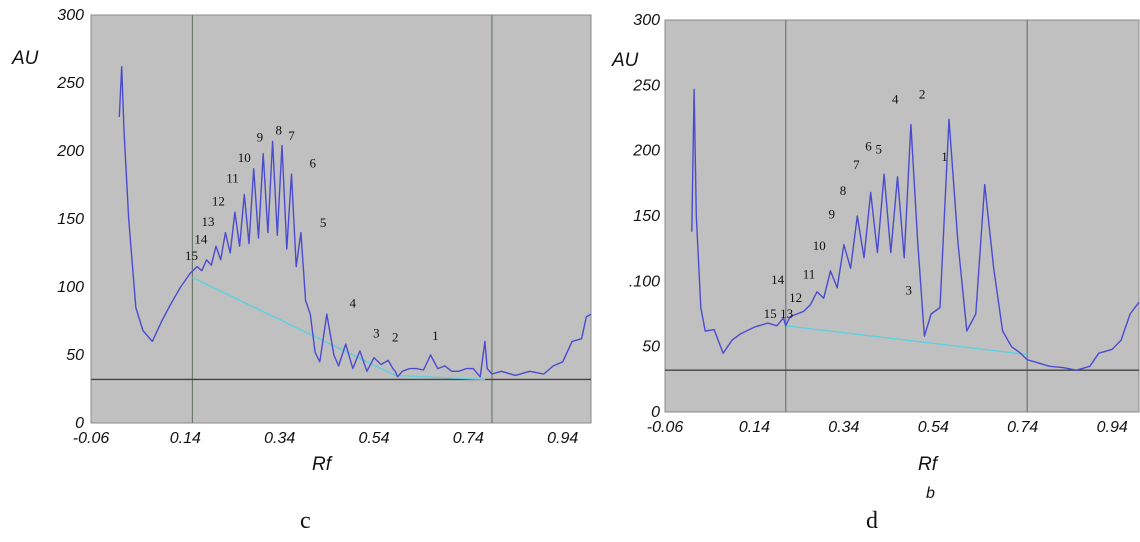 Image resolution: width=1140 pixels, height=542 pixels. Describe the element at coordinates (218, 200) in the screenshot. I see `chart-c-peak-label-12: 12` at that location.